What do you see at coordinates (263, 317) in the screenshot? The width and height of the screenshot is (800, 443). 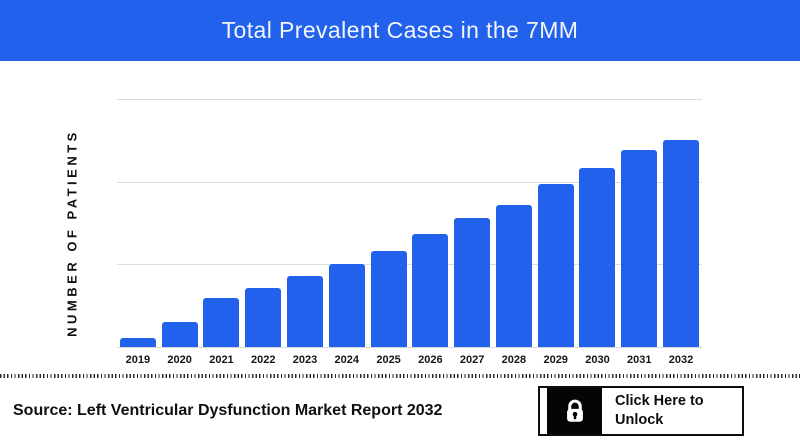 I see `bar-2022` at bounding box center [263, 317].